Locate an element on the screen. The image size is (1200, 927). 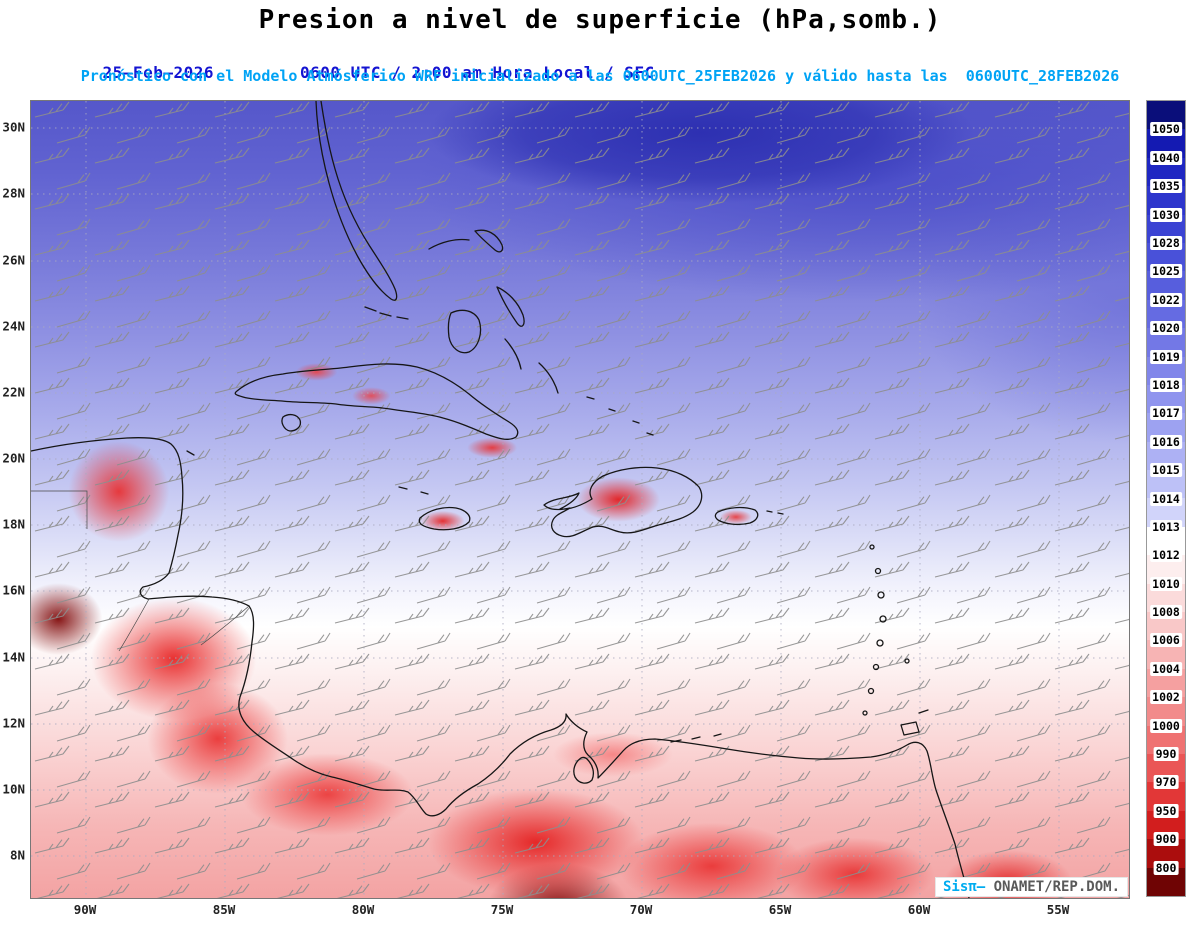
coast-cuba is located at coordinates (376, 401).